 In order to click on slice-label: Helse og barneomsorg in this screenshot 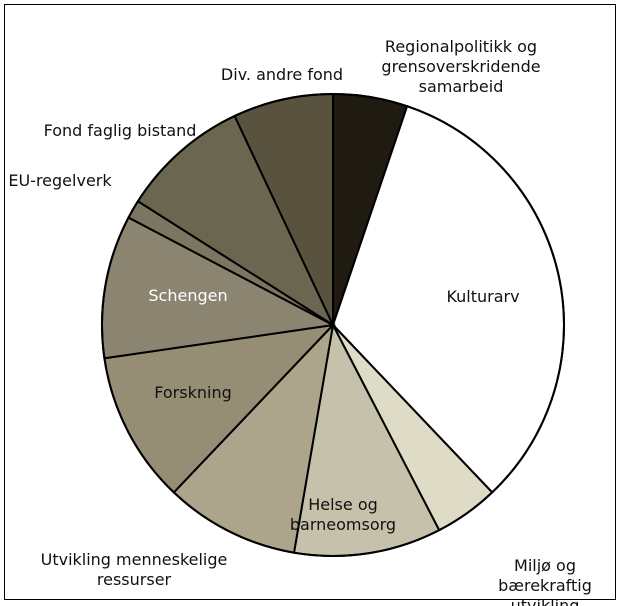, I will do `click(343, 514)`.